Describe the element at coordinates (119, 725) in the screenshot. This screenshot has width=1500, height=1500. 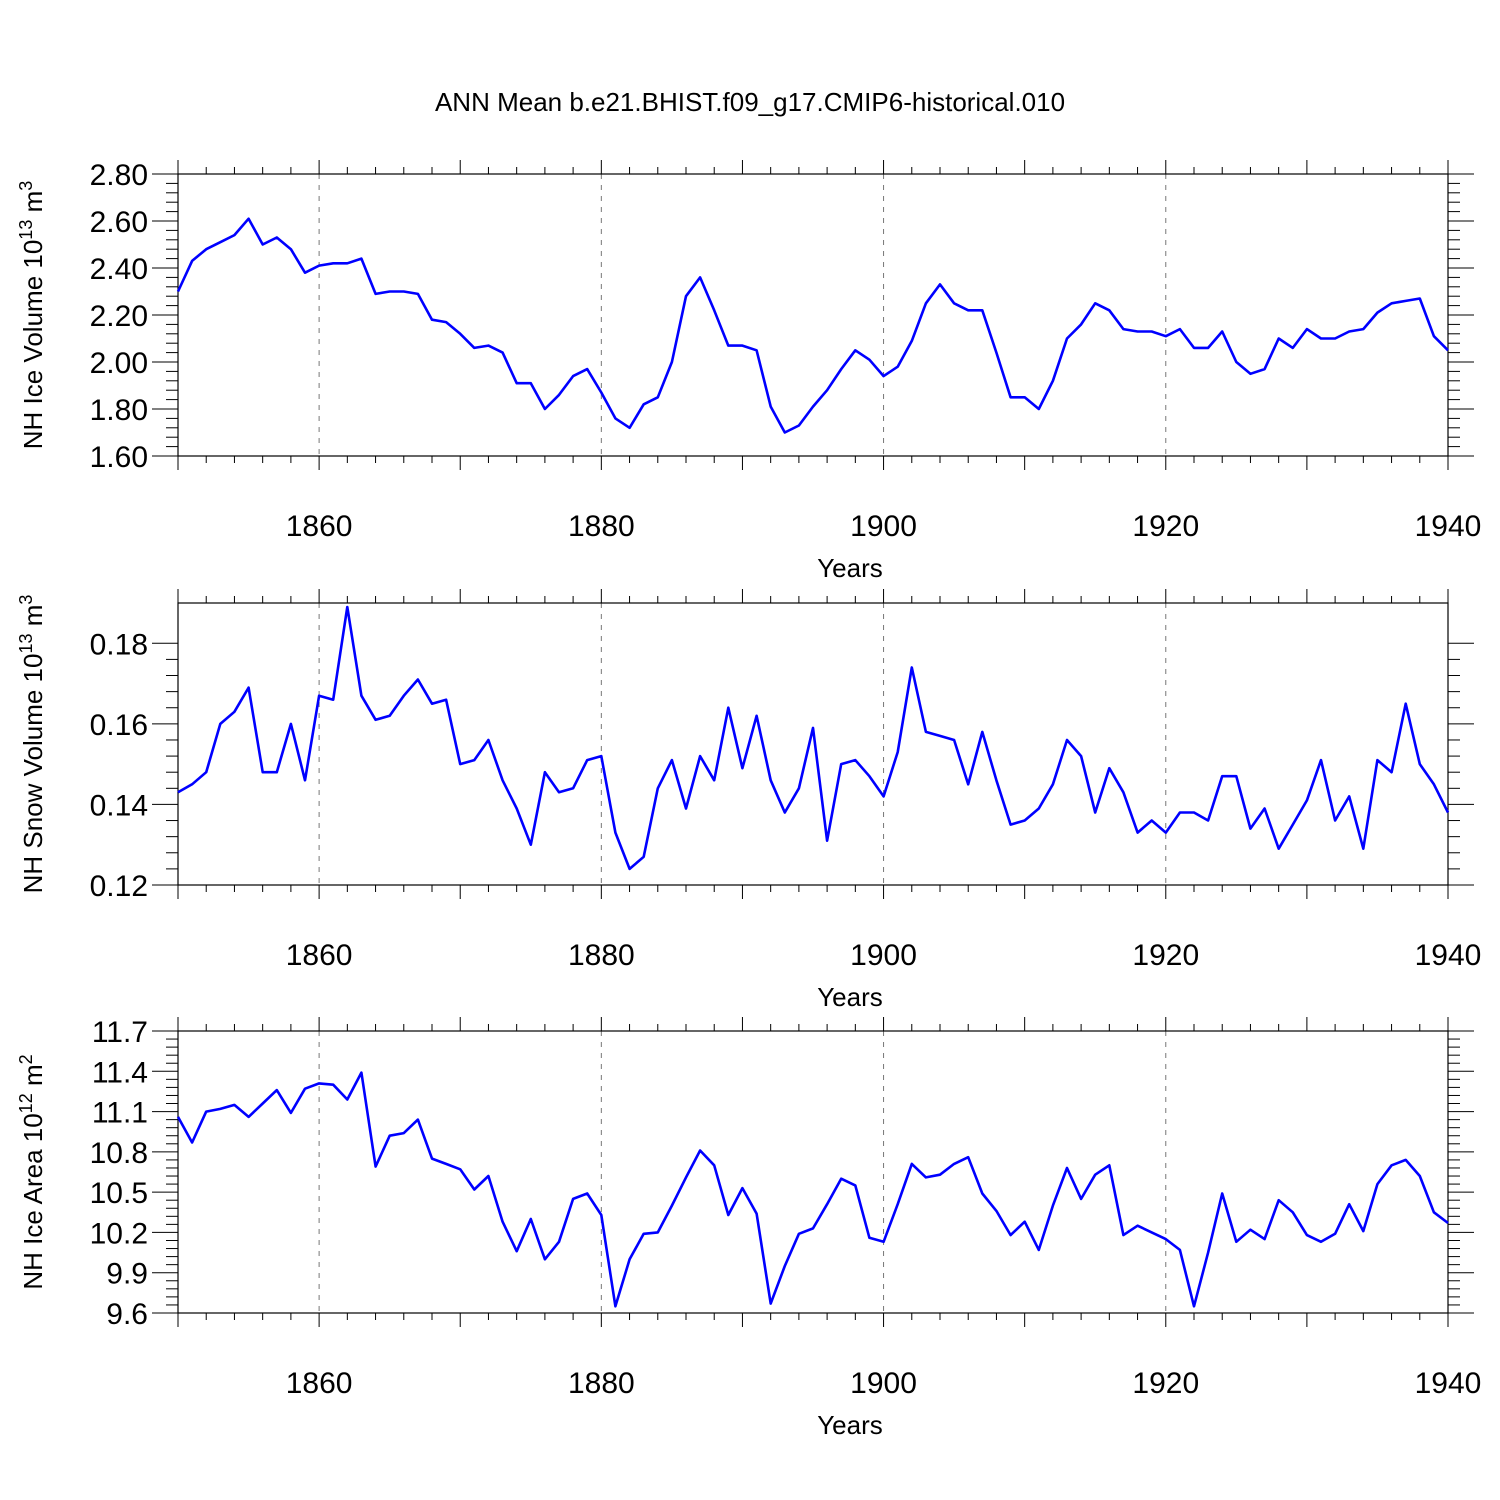
I see `y-tick-label: 0.16` at that location.